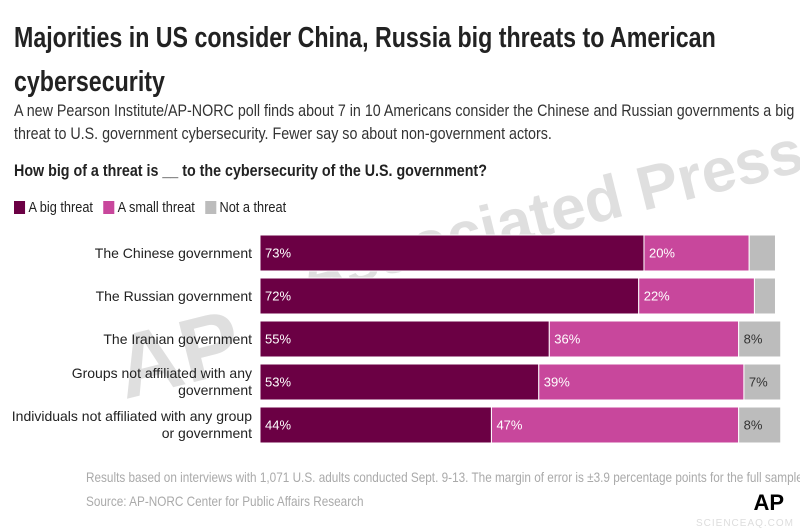 The image size is (800, 530). I want to click on value-label: 47%, so click(509, 424).